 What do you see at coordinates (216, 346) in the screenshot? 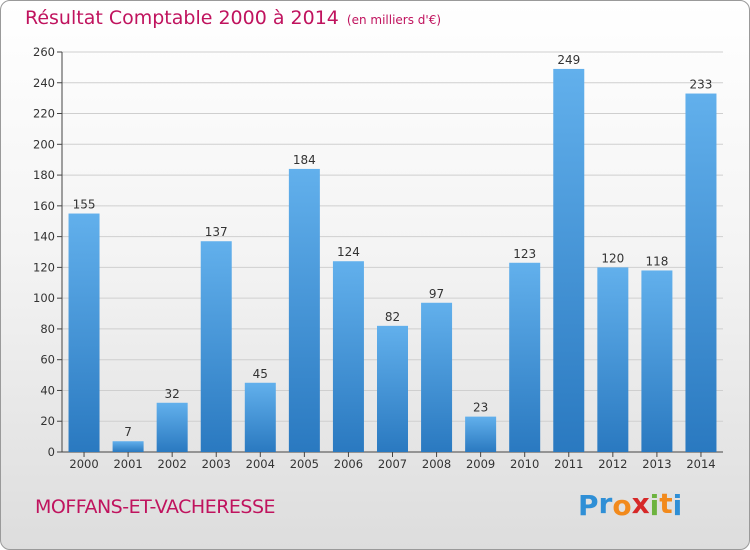
I see `bar-2003` at bounding box center [216, 346].